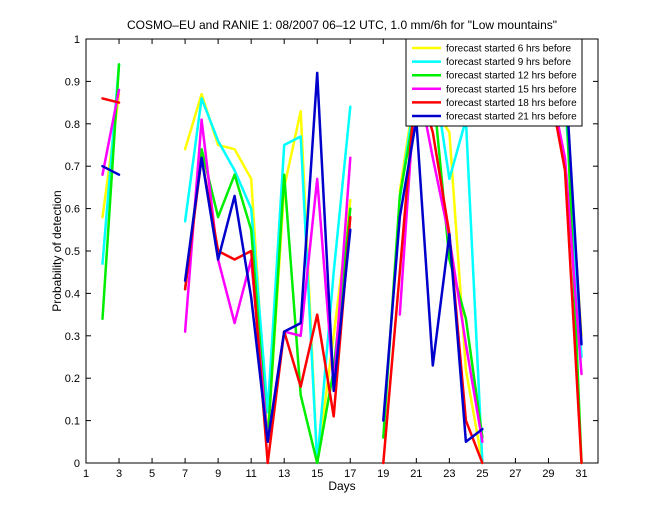 The width and height of the screenshot is (660, 520). What do you see at coordinates (511, 76) in the screenshot?
I see `legend-label-3: forecast started 12 hrs before` at bounding box center [511, 76].